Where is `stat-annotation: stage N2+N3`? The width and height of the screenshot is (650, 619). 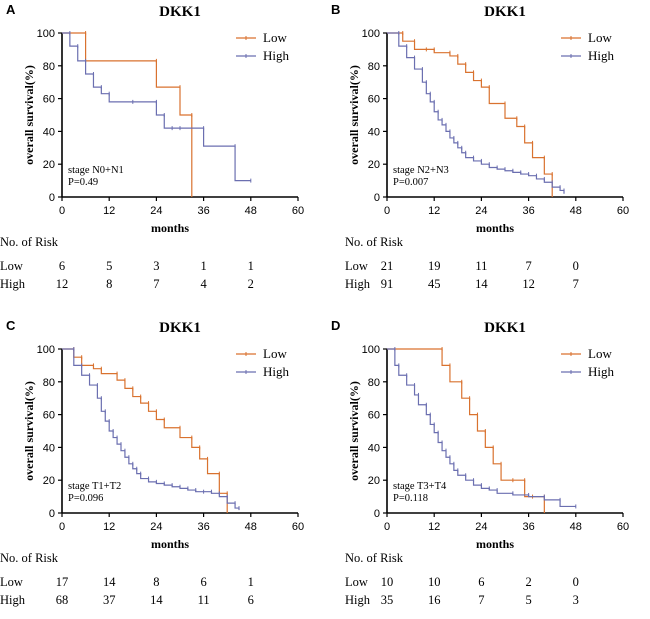 stat-annotation: stage N2+N3 is located at coordinates (421, 170).